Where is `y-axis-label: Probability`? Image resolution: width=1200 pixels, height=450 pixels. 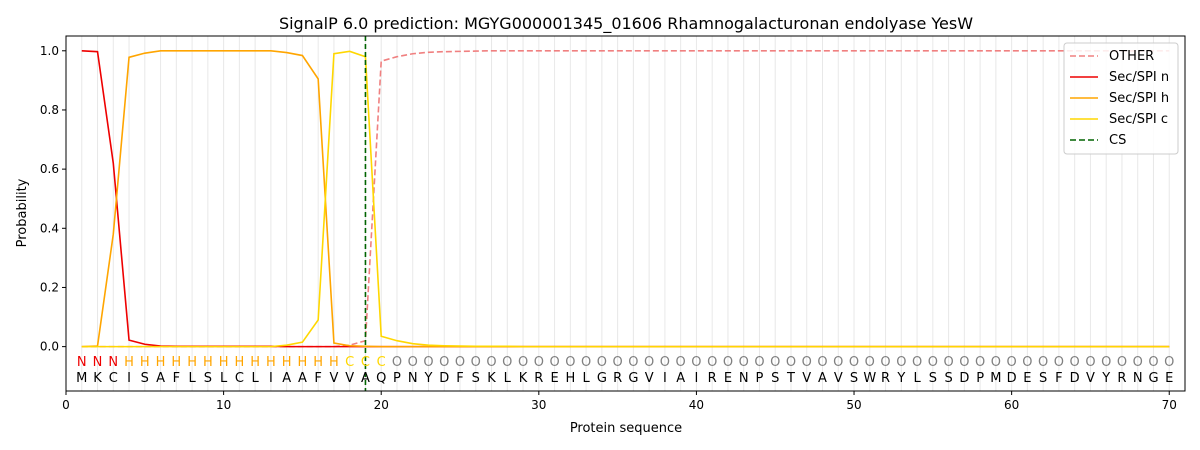
y-axis-label: Probability is located at coordinates (22, 212).